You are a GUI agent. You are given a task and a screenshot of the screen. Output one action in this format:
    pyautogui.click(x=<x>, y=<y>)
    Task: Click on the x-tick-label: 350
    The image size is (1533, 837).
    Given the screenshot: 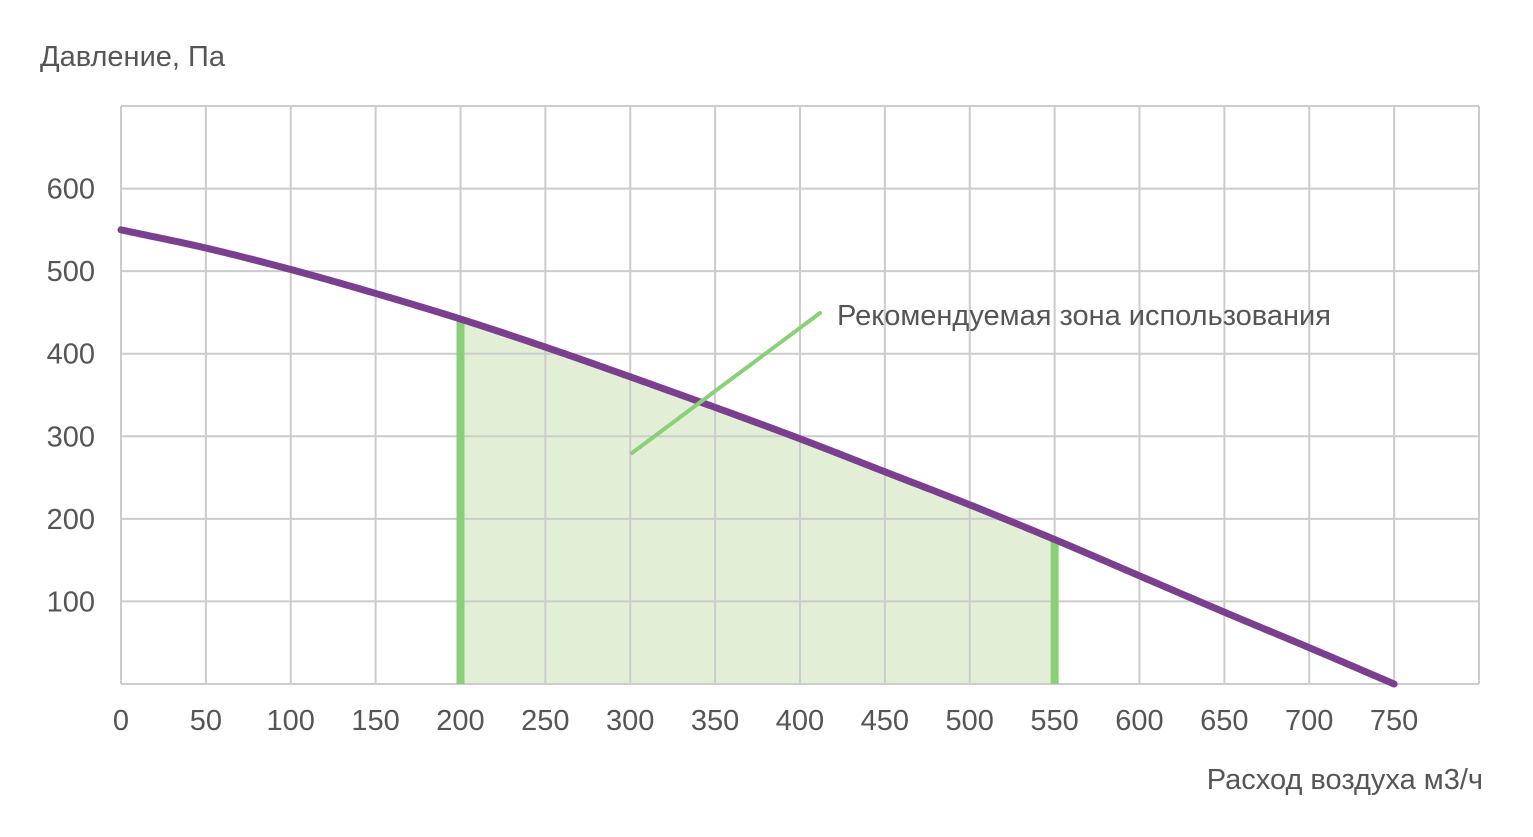 What is the action you would take?
    pyautogui.click(x=715, y=721)
    